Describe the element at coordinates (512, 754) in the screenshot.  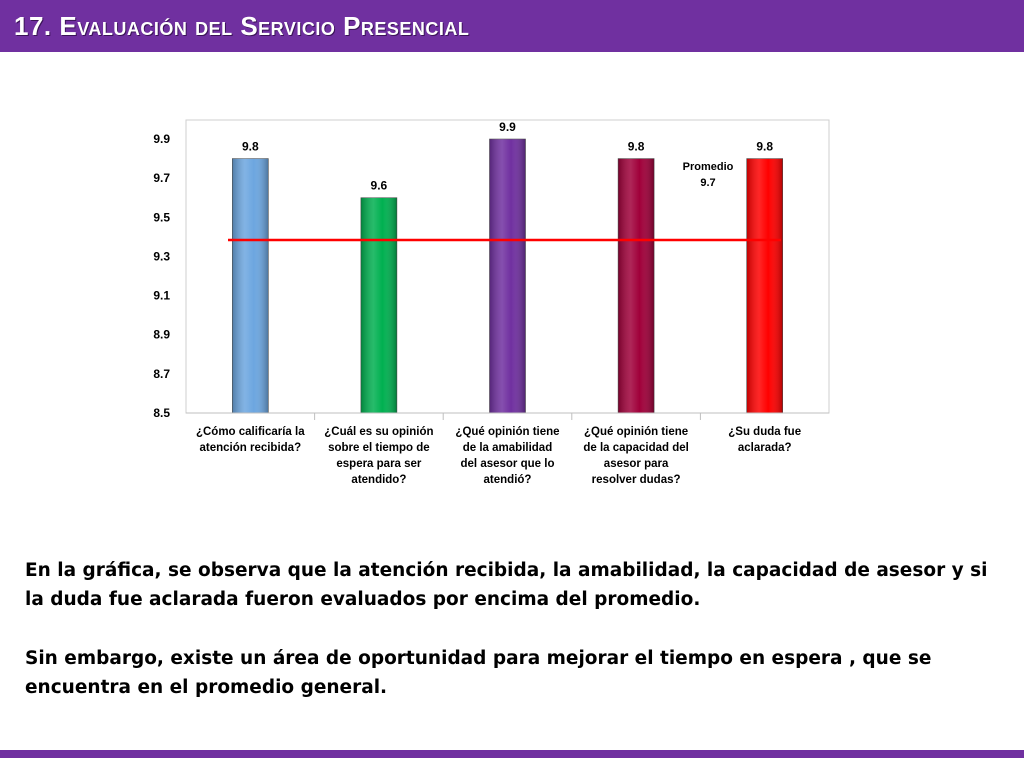
I see `bottom-bar` at that location.